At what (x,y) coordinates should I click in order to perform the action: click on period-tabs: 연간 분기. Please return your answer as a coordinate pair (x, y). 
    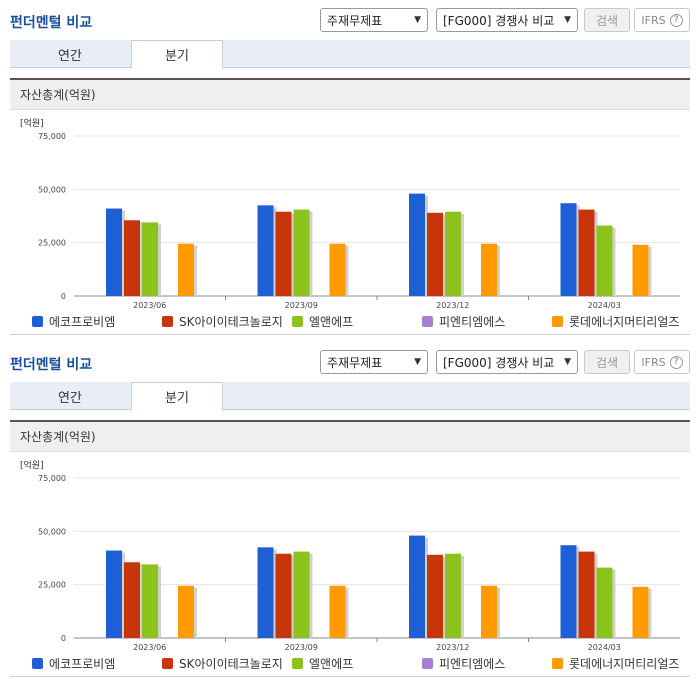
    Looking at the image, I should click on (350, 54).